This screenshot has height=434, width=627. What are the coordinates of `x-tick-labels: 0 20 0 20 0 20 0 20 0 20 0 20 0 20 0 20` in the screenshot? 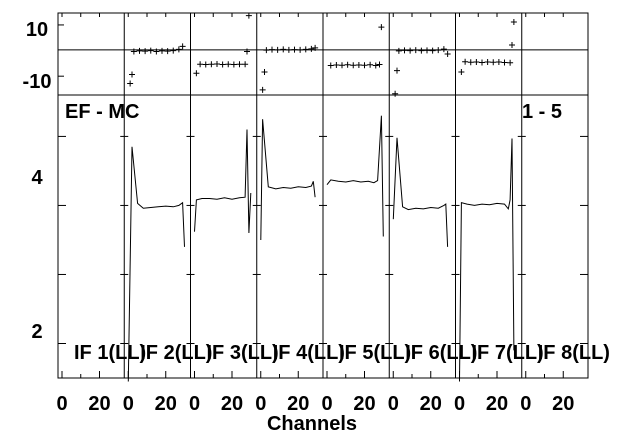 It's located at (315, 404).